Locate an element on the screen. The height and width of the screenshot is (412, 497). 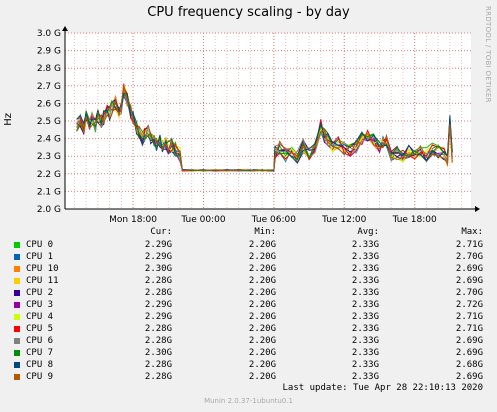
header-cur: Cur: is located at coordinates (161, 232).